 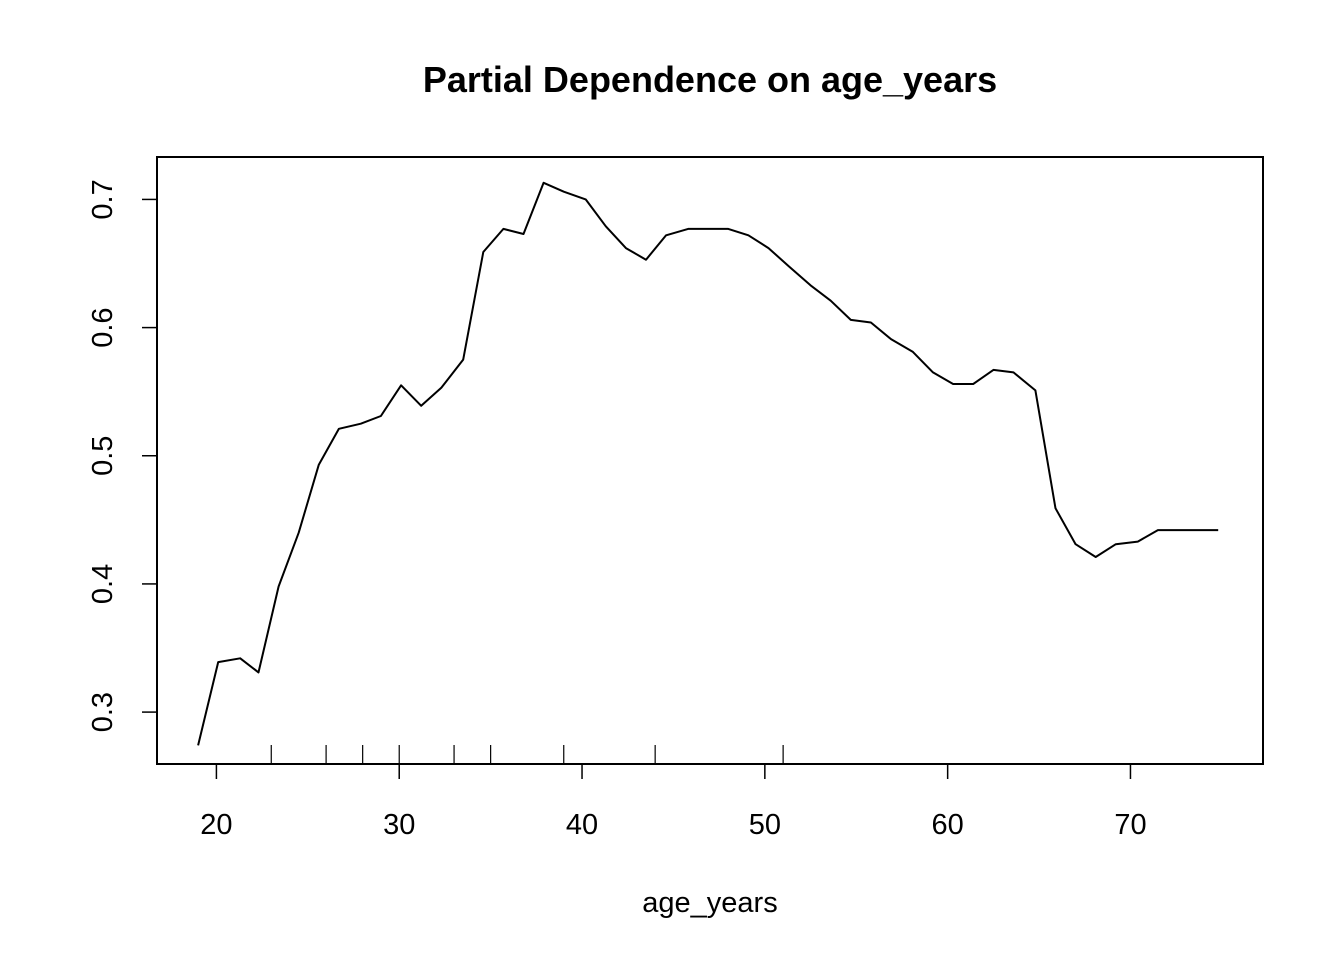 I want to click on x-tick-label: 50, so click(x=765, y=825).